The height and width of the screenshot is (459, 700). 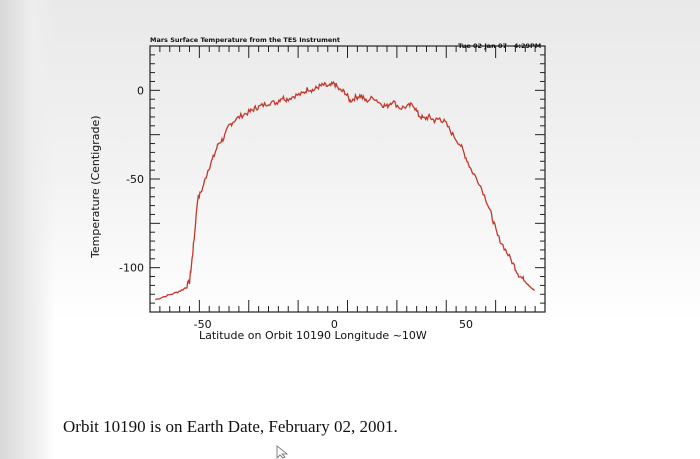 I want to click on chart-timestamp: Tue 02 Jan 07 4:29PM, so click(x=499, y=46).